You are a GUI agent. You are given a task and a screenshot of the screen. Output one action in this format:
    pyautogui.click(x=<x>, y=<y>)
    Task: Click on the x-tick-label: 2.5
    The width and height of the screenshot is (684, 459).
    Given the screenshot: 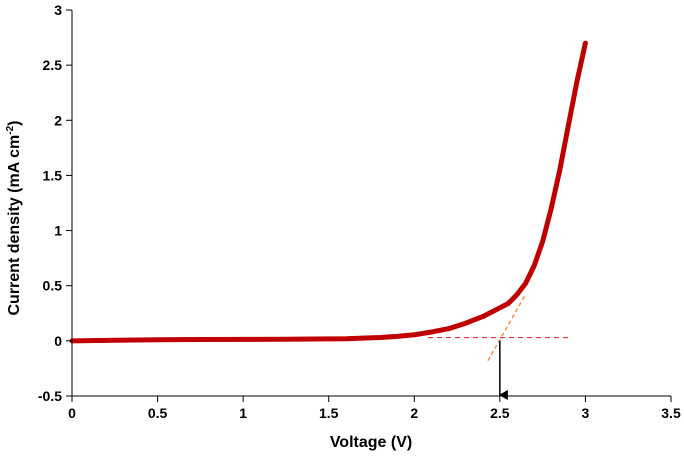 What is the action you would take?
    pyautogui.click(x=500, y=413)
    